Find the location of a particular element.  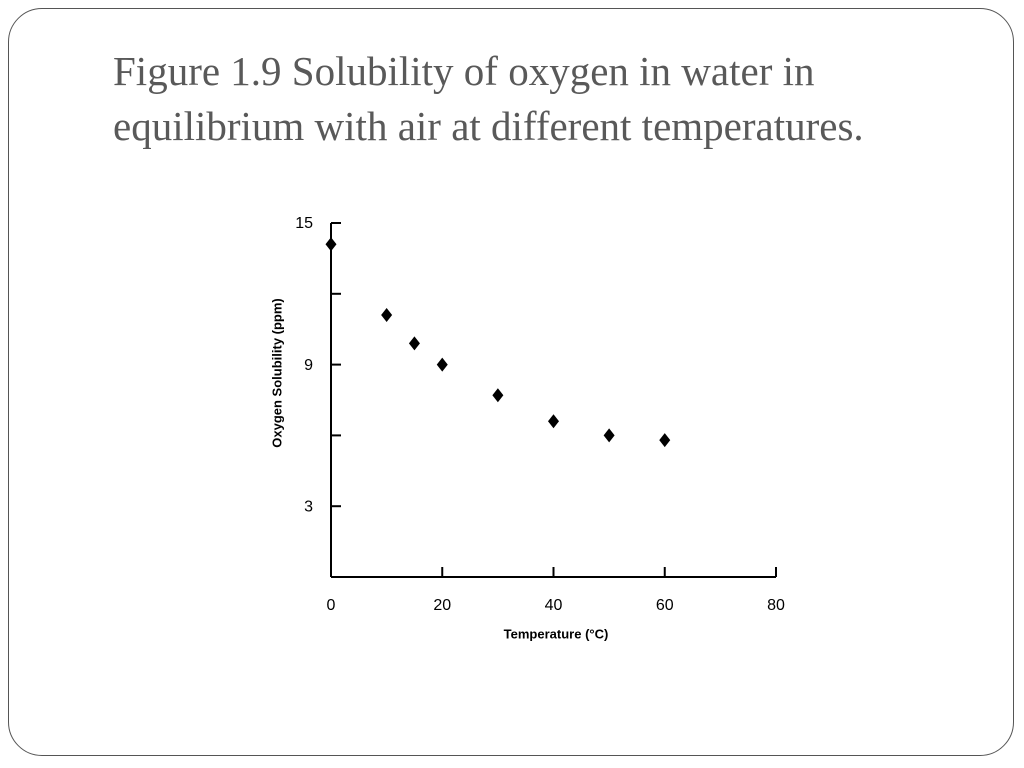

y-tick-label: 3 is located at coordinates (308, 506).